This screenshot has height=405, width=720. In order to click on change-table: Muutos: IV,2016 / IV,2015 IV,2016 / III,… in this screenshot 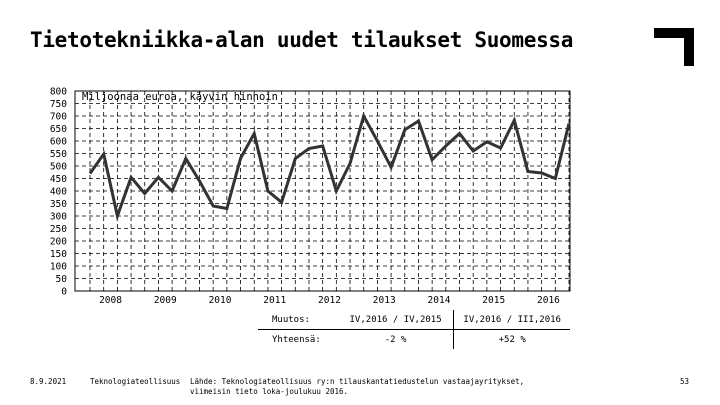, I will do `click(414, 329)`.